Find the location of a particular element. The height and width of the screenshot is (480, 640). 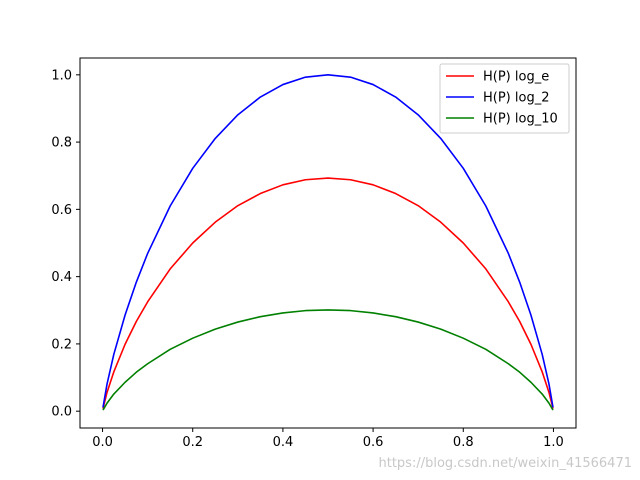

legend-box is located at coordinates (504, 98).